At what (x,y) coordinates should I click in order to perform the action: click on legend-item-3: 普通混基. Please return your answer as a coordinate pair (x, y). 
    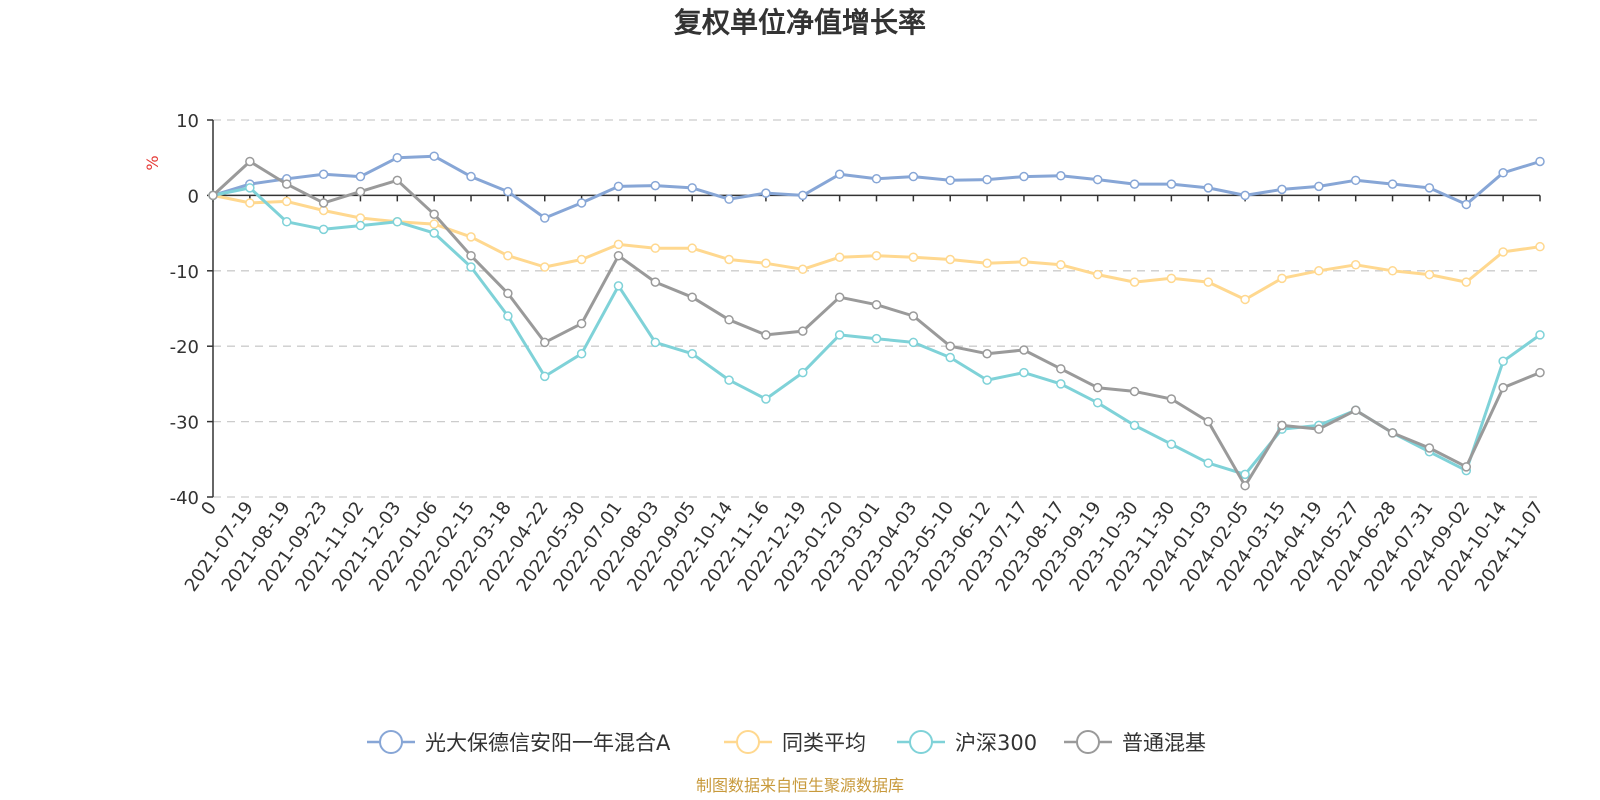
    Looking at the image, I should click on (1135, 742).